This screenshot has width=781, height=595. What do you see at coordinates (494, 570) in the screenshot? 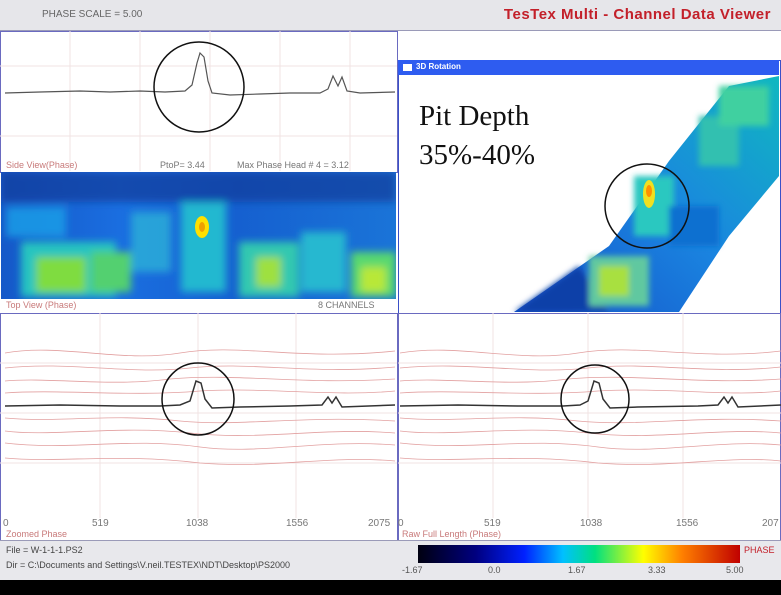
I see `color-tick-1: 0.0` at bounding box center [494, 570].